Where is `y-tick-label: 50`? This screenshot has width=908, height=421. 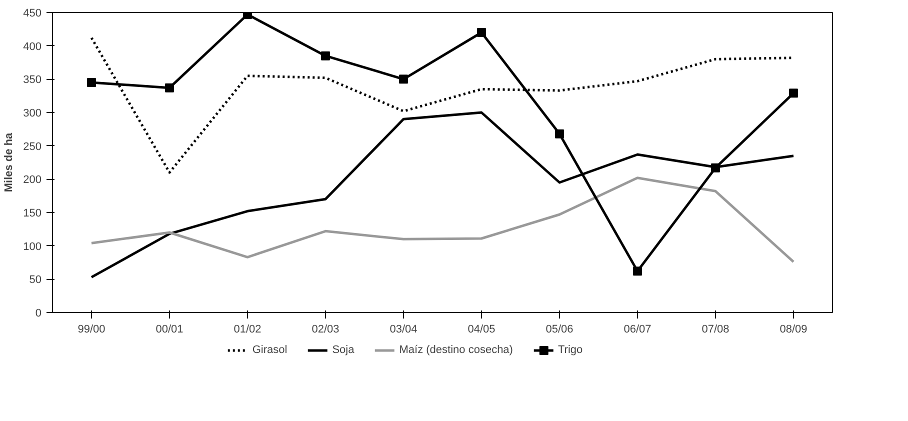
y-tick-label: 50 is located at coordinates (35, 280).